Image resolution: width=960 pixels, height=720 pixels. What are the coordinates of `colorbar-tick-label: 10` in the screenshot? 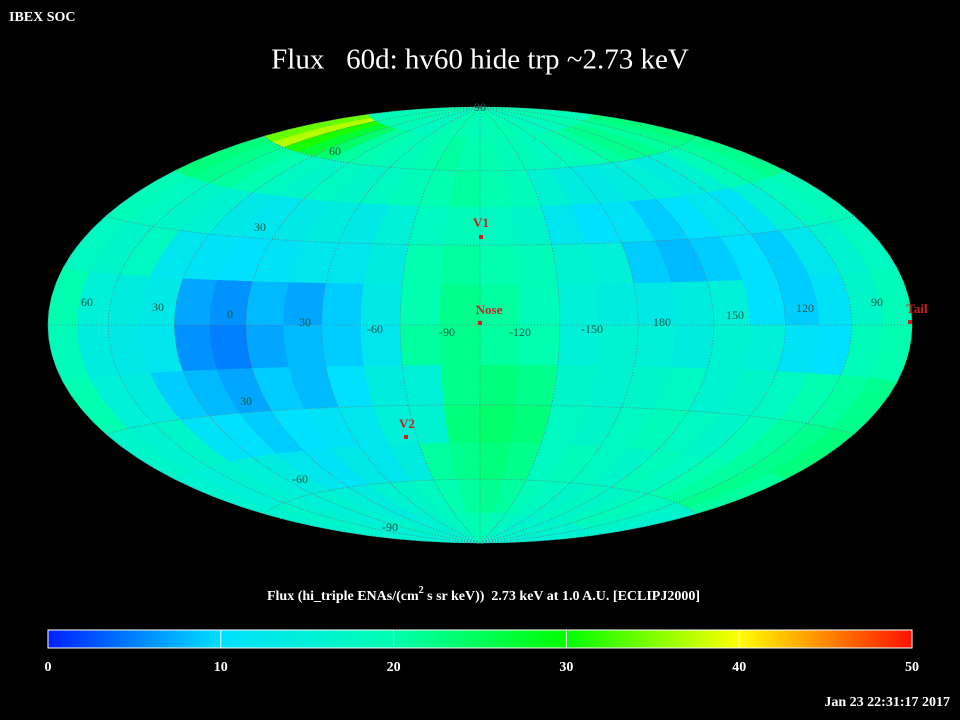 It's located at (221, 667).